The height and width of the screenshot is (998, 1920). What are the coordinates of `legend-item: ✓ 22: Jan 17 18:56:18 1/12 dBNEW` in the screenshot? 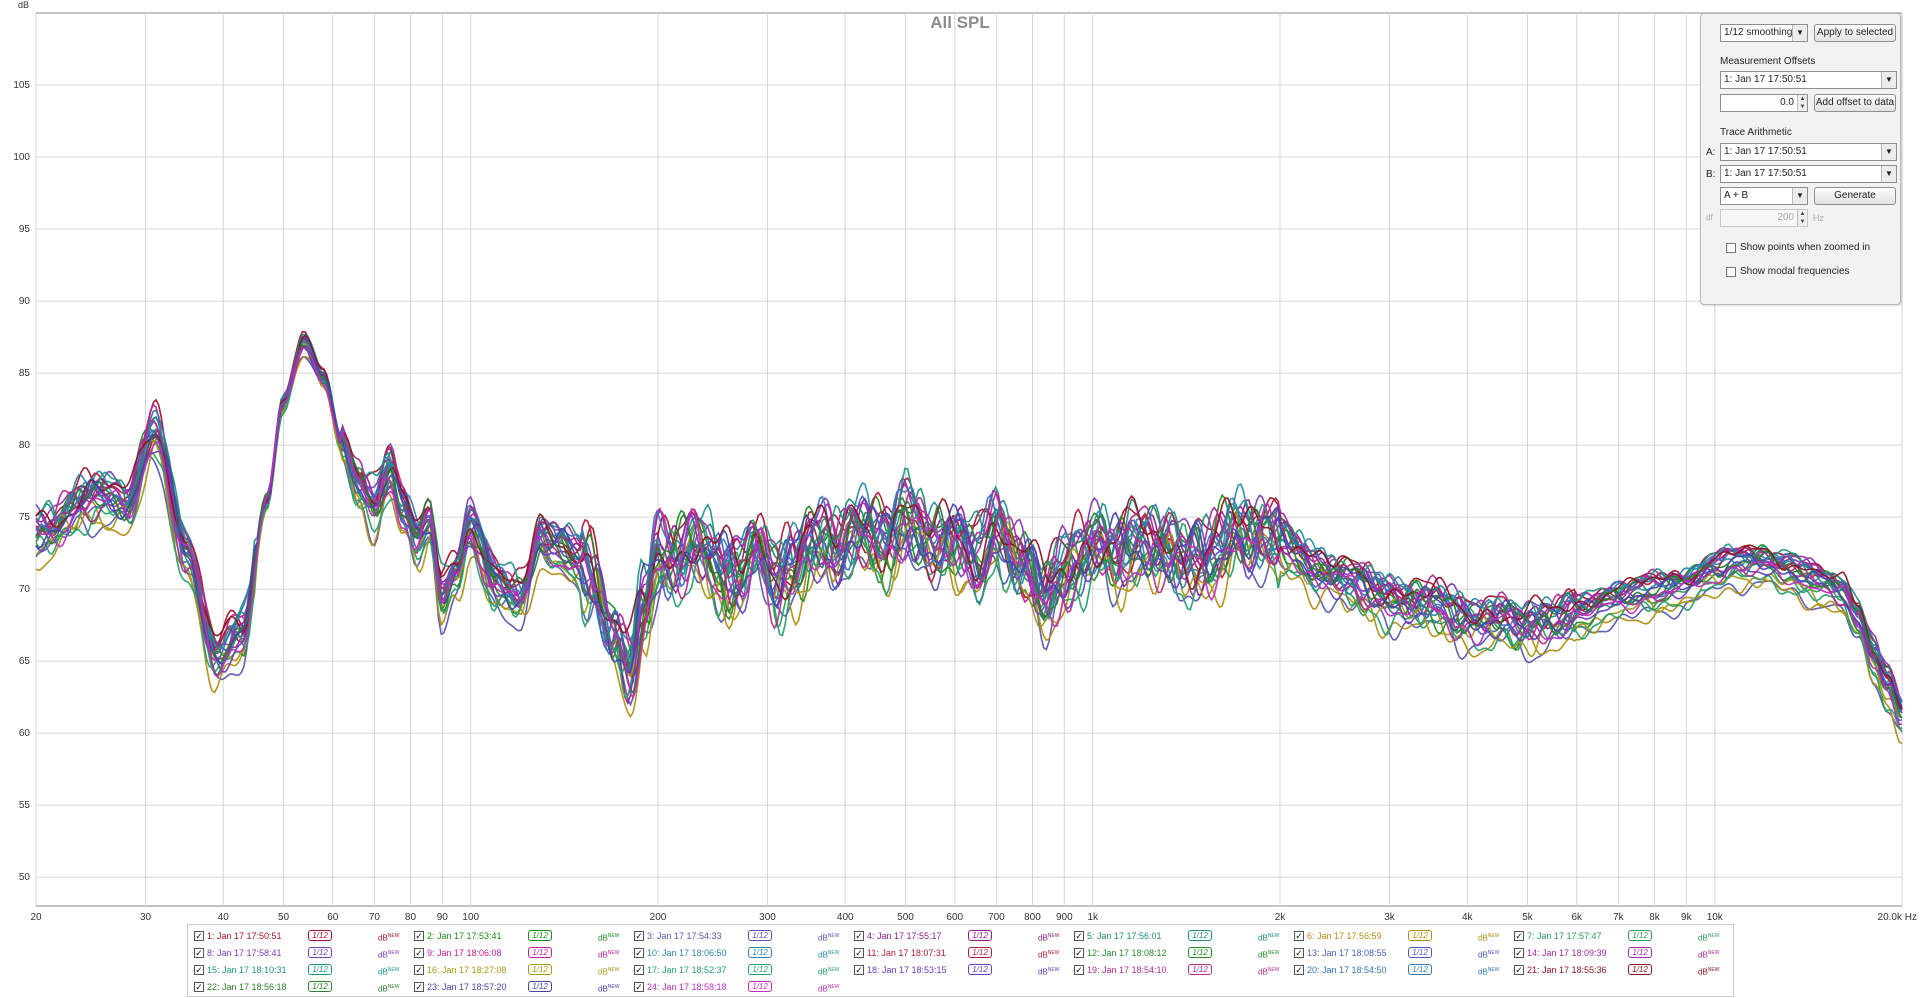 It's located at (301, 987).